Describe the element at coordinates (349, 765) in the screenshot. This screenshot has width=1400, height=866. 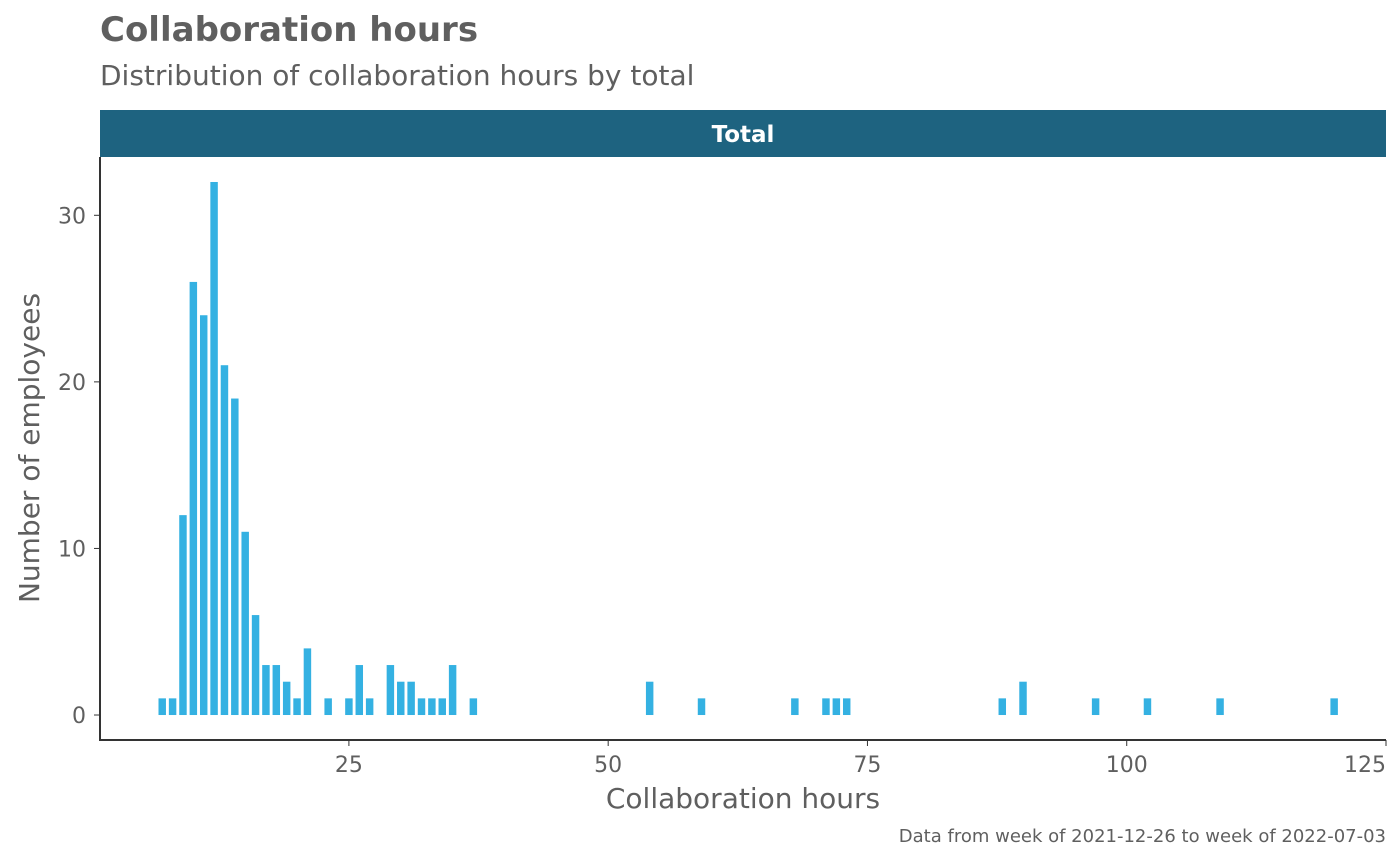
I see `x-tick-label: 25` at that location.